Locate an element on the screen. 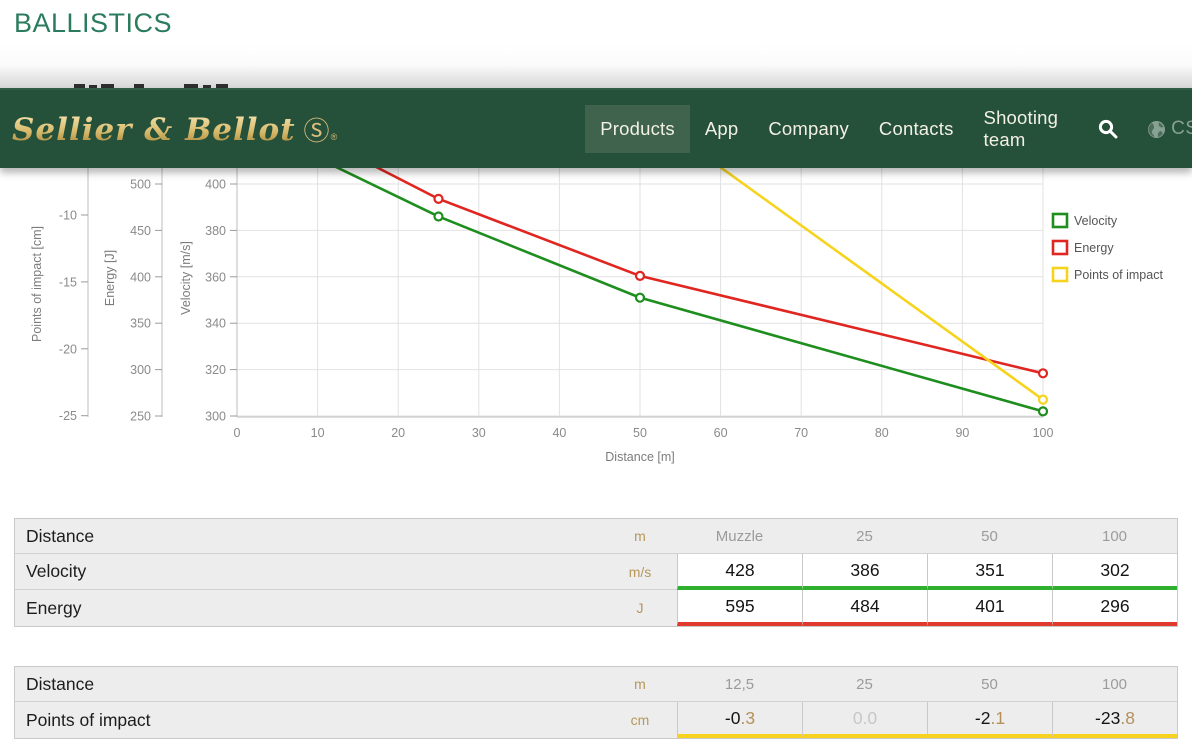  svg-text: 360 is located at coordinates (215, 277).